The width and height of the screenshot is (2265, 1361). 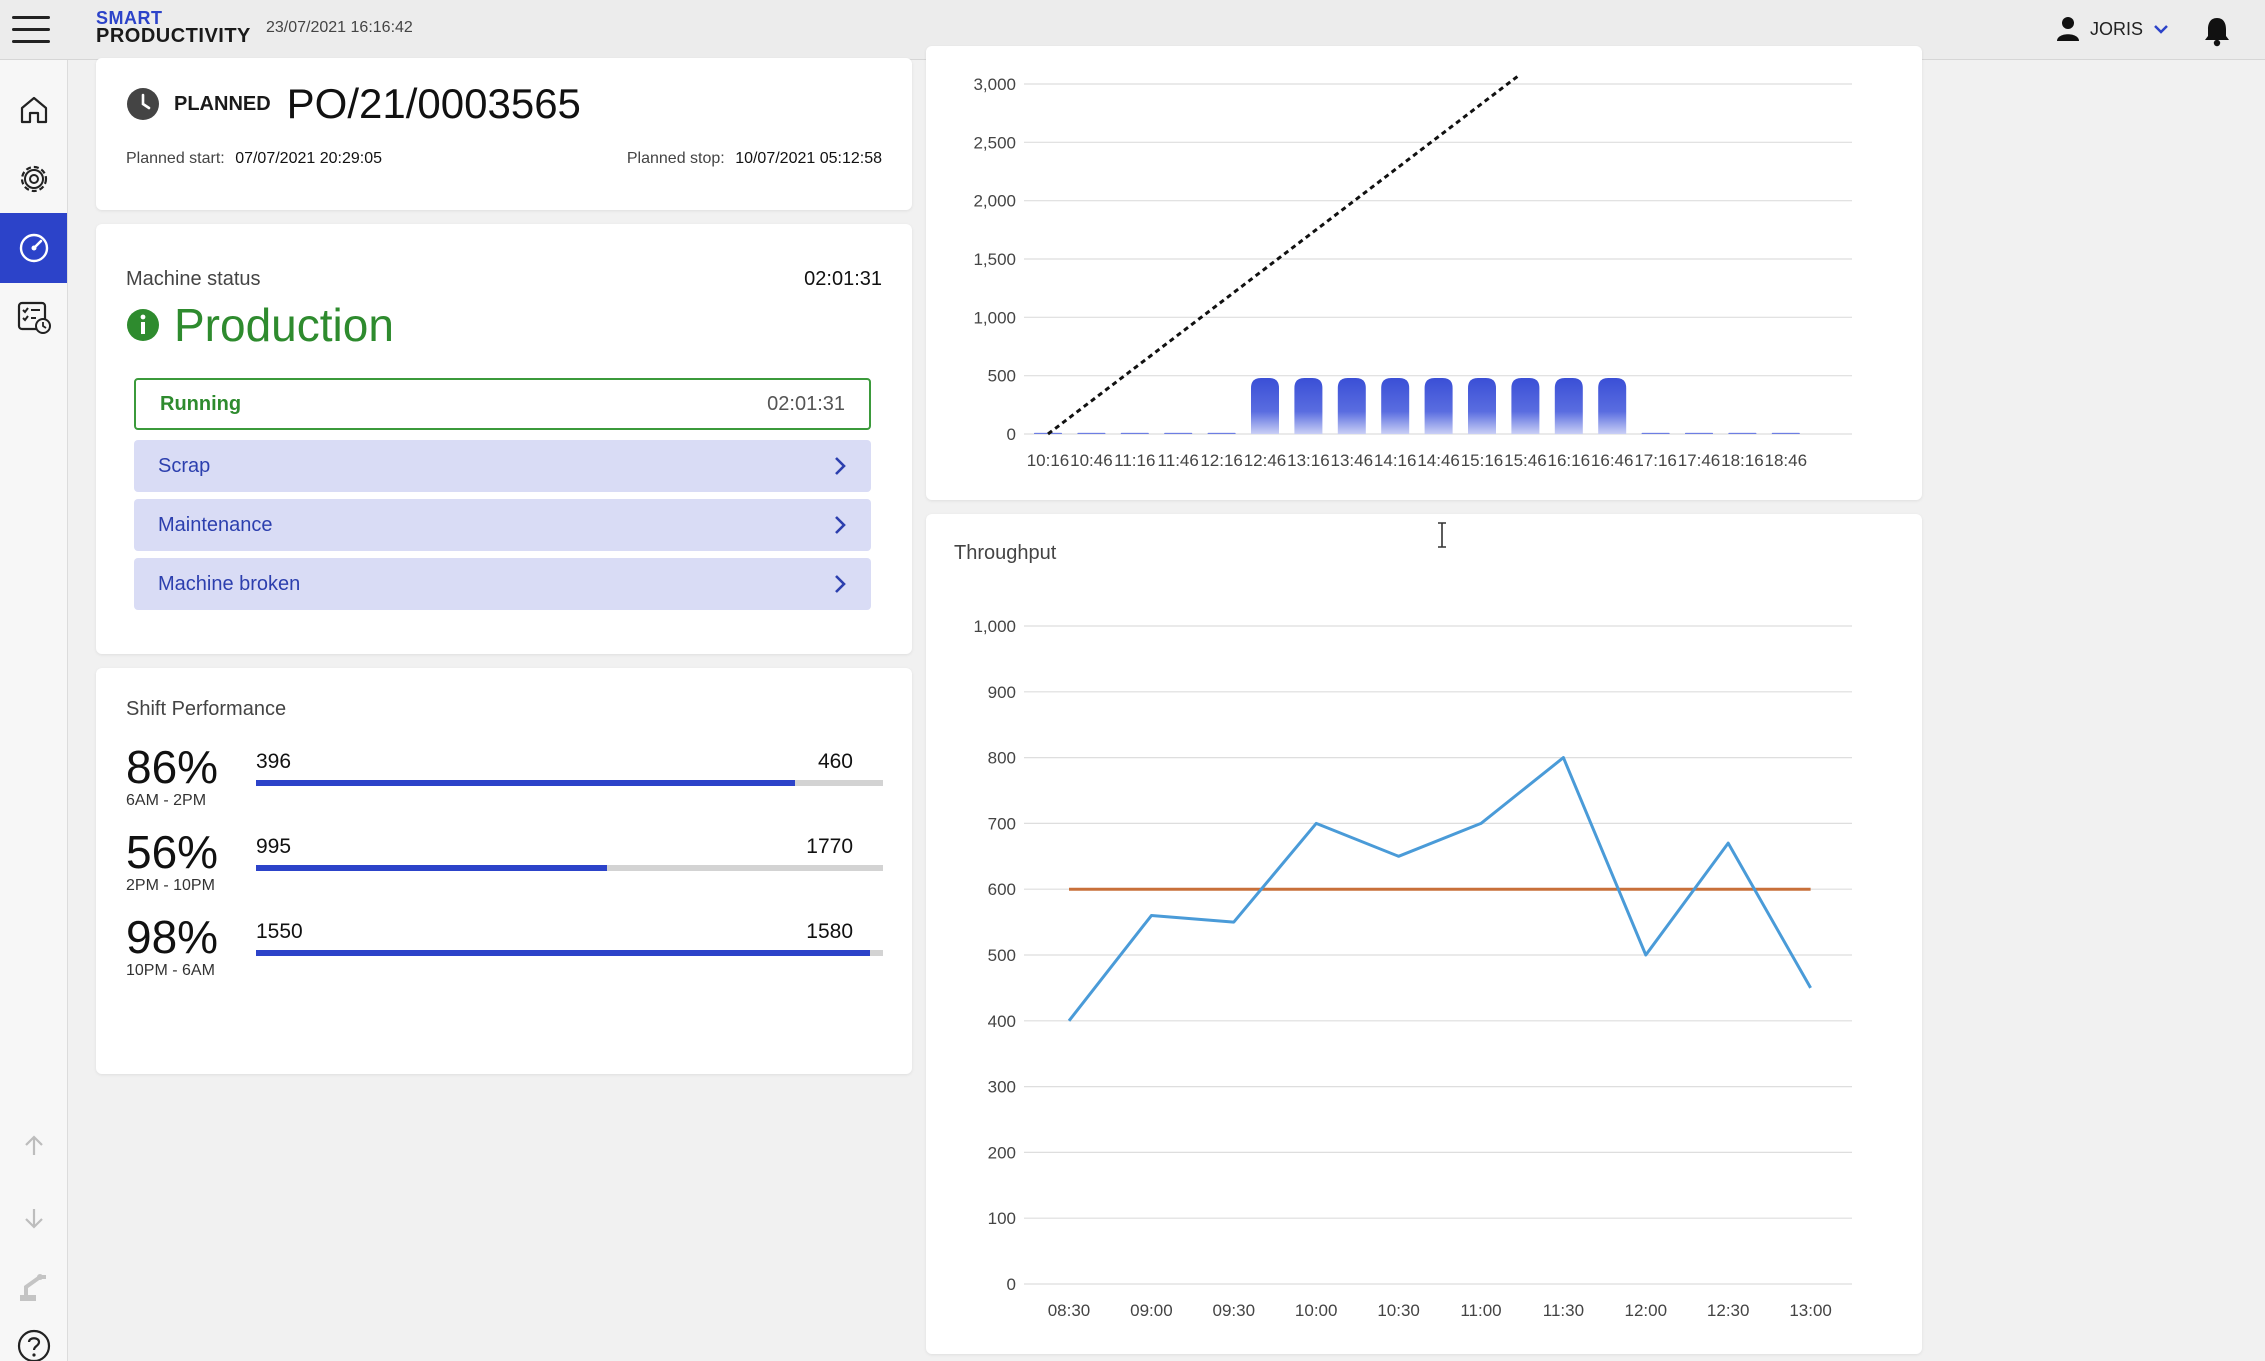 I want to click on sidebar-item-schedule, so click(x=33, y=317).